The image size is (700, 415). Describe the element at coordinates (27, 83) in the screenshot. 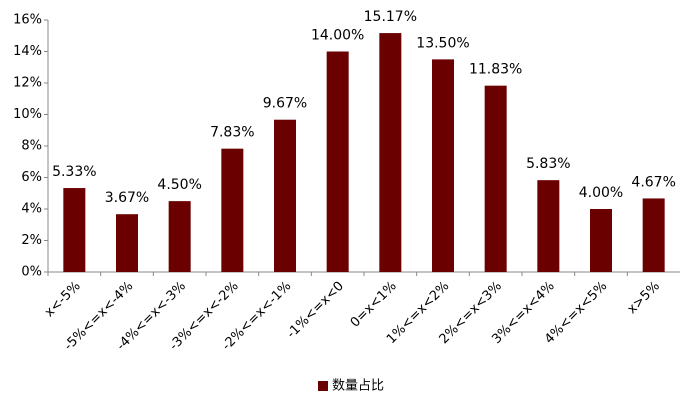

I see `y-tick-label: 12%` at that location.